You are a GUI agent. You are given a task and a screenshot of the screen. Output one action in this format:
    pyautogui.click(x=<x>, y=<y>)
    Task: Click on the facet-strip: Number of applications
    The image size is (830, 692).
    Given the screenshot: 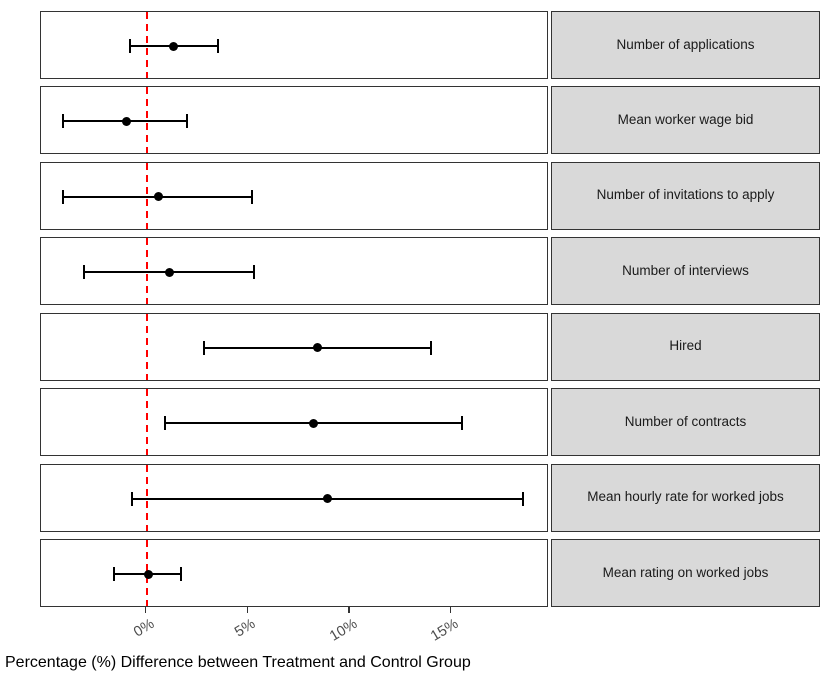 What is the action you would take?
    pyautogui.click(x=685, y=45)
    